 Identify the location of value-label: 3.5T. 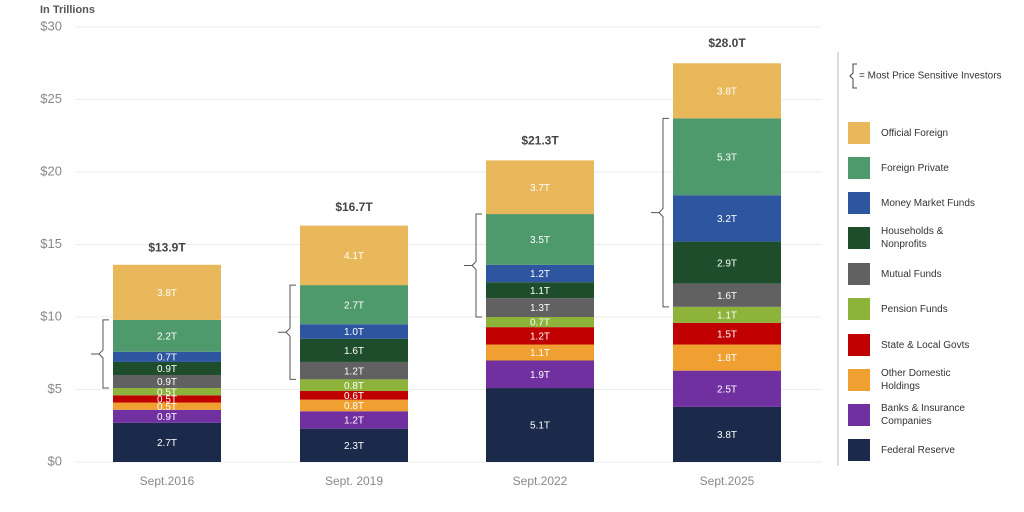
(540, 240).